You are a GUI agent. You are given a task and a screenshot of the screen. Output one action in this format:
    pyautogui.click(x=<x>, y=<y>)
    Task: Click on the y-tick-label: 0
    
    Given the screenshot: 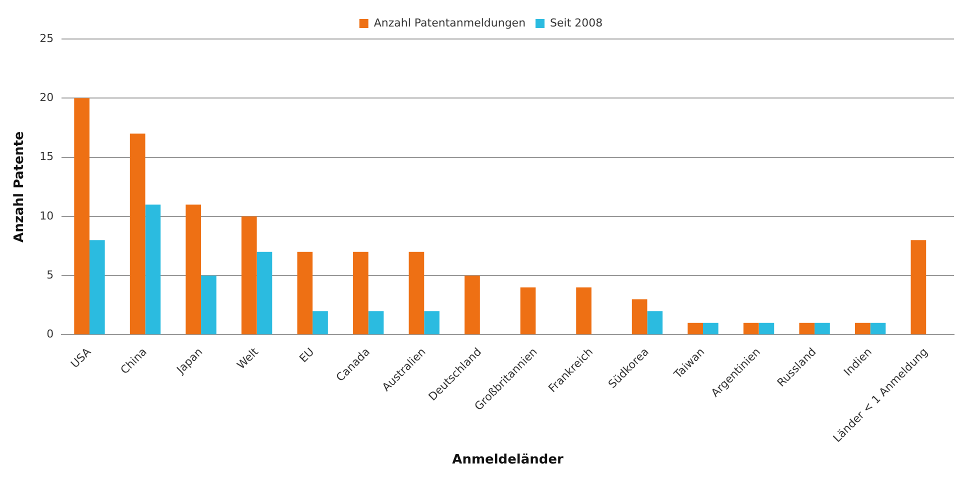 What is the action you would take?
    pyautogui.click(x=50, y=334)
    